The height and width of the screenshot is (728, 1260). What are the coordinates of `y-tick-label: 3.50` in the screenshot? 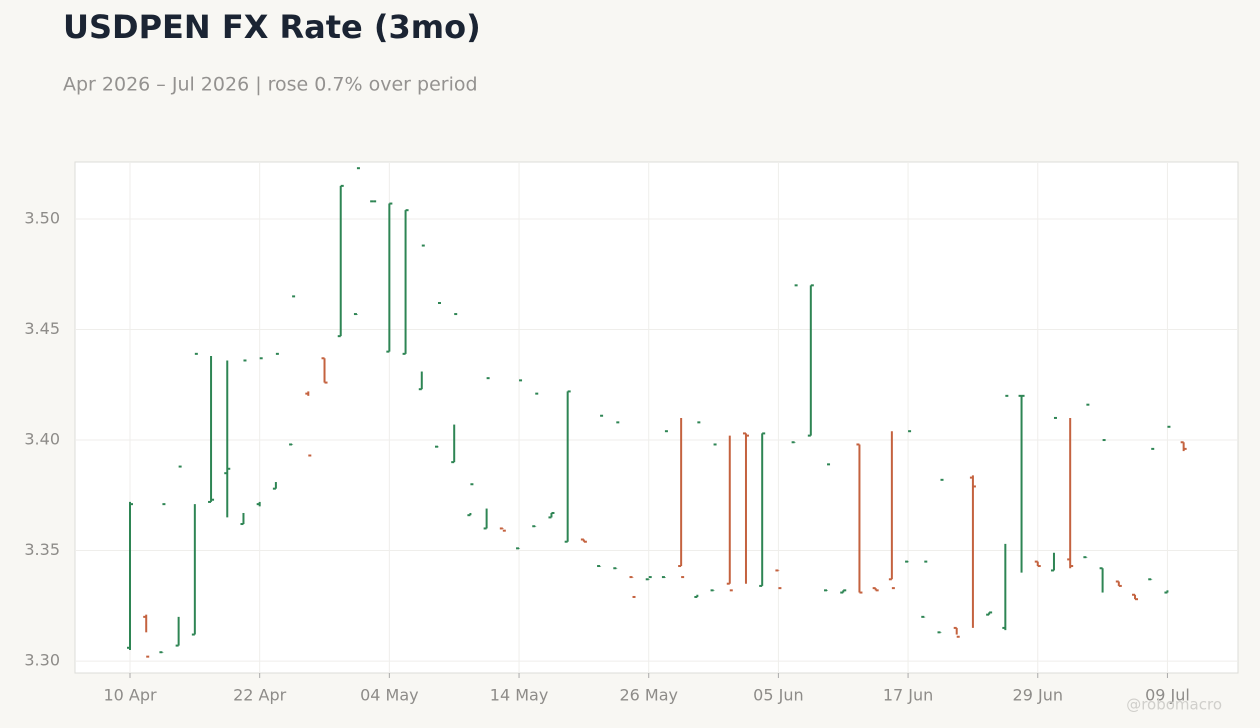 It's located at (42, 218).